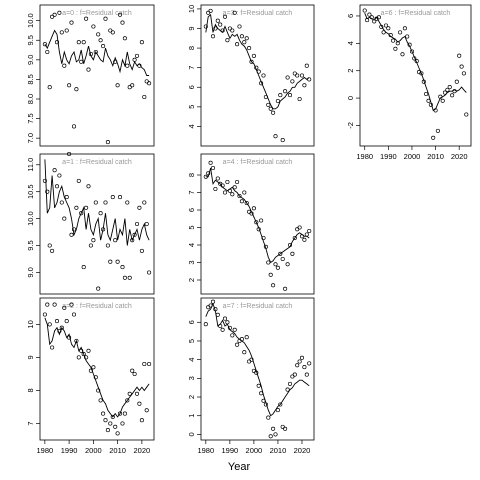 The image size is (480, 480). What do you see at coordinates (350, 43) in the screenshot?
I see `y-tick-label: 4` at bounding box center [350, 43].